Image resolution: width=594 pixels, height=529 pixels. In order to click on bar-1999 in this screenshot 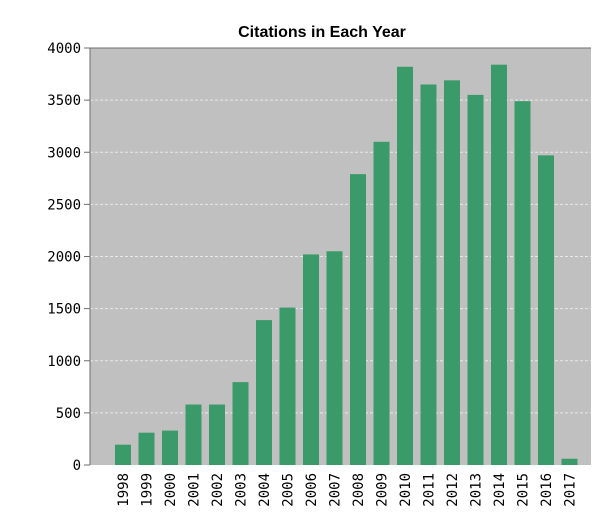, I will do `click(146, 448)`.